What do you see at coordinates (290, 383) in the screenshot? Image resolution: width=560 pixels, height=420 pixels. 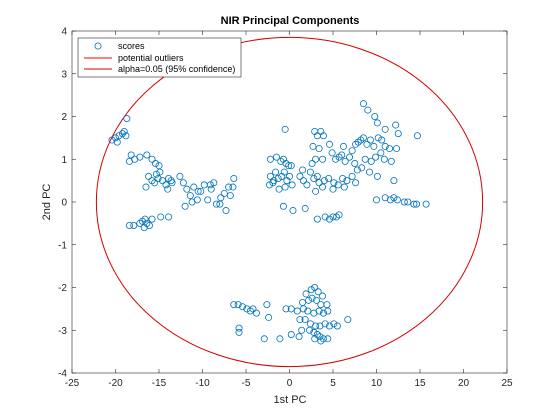 I see `x-tick-label: 0` at bounding box center [290, 383].